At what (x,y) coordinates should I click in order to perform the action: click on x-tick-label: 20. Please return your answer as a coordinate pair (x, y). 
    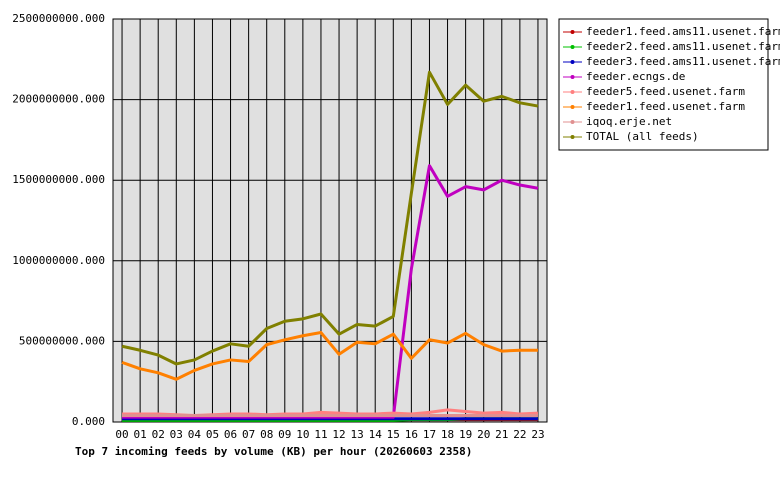
    Looking at the image, I should click on (483, 434).